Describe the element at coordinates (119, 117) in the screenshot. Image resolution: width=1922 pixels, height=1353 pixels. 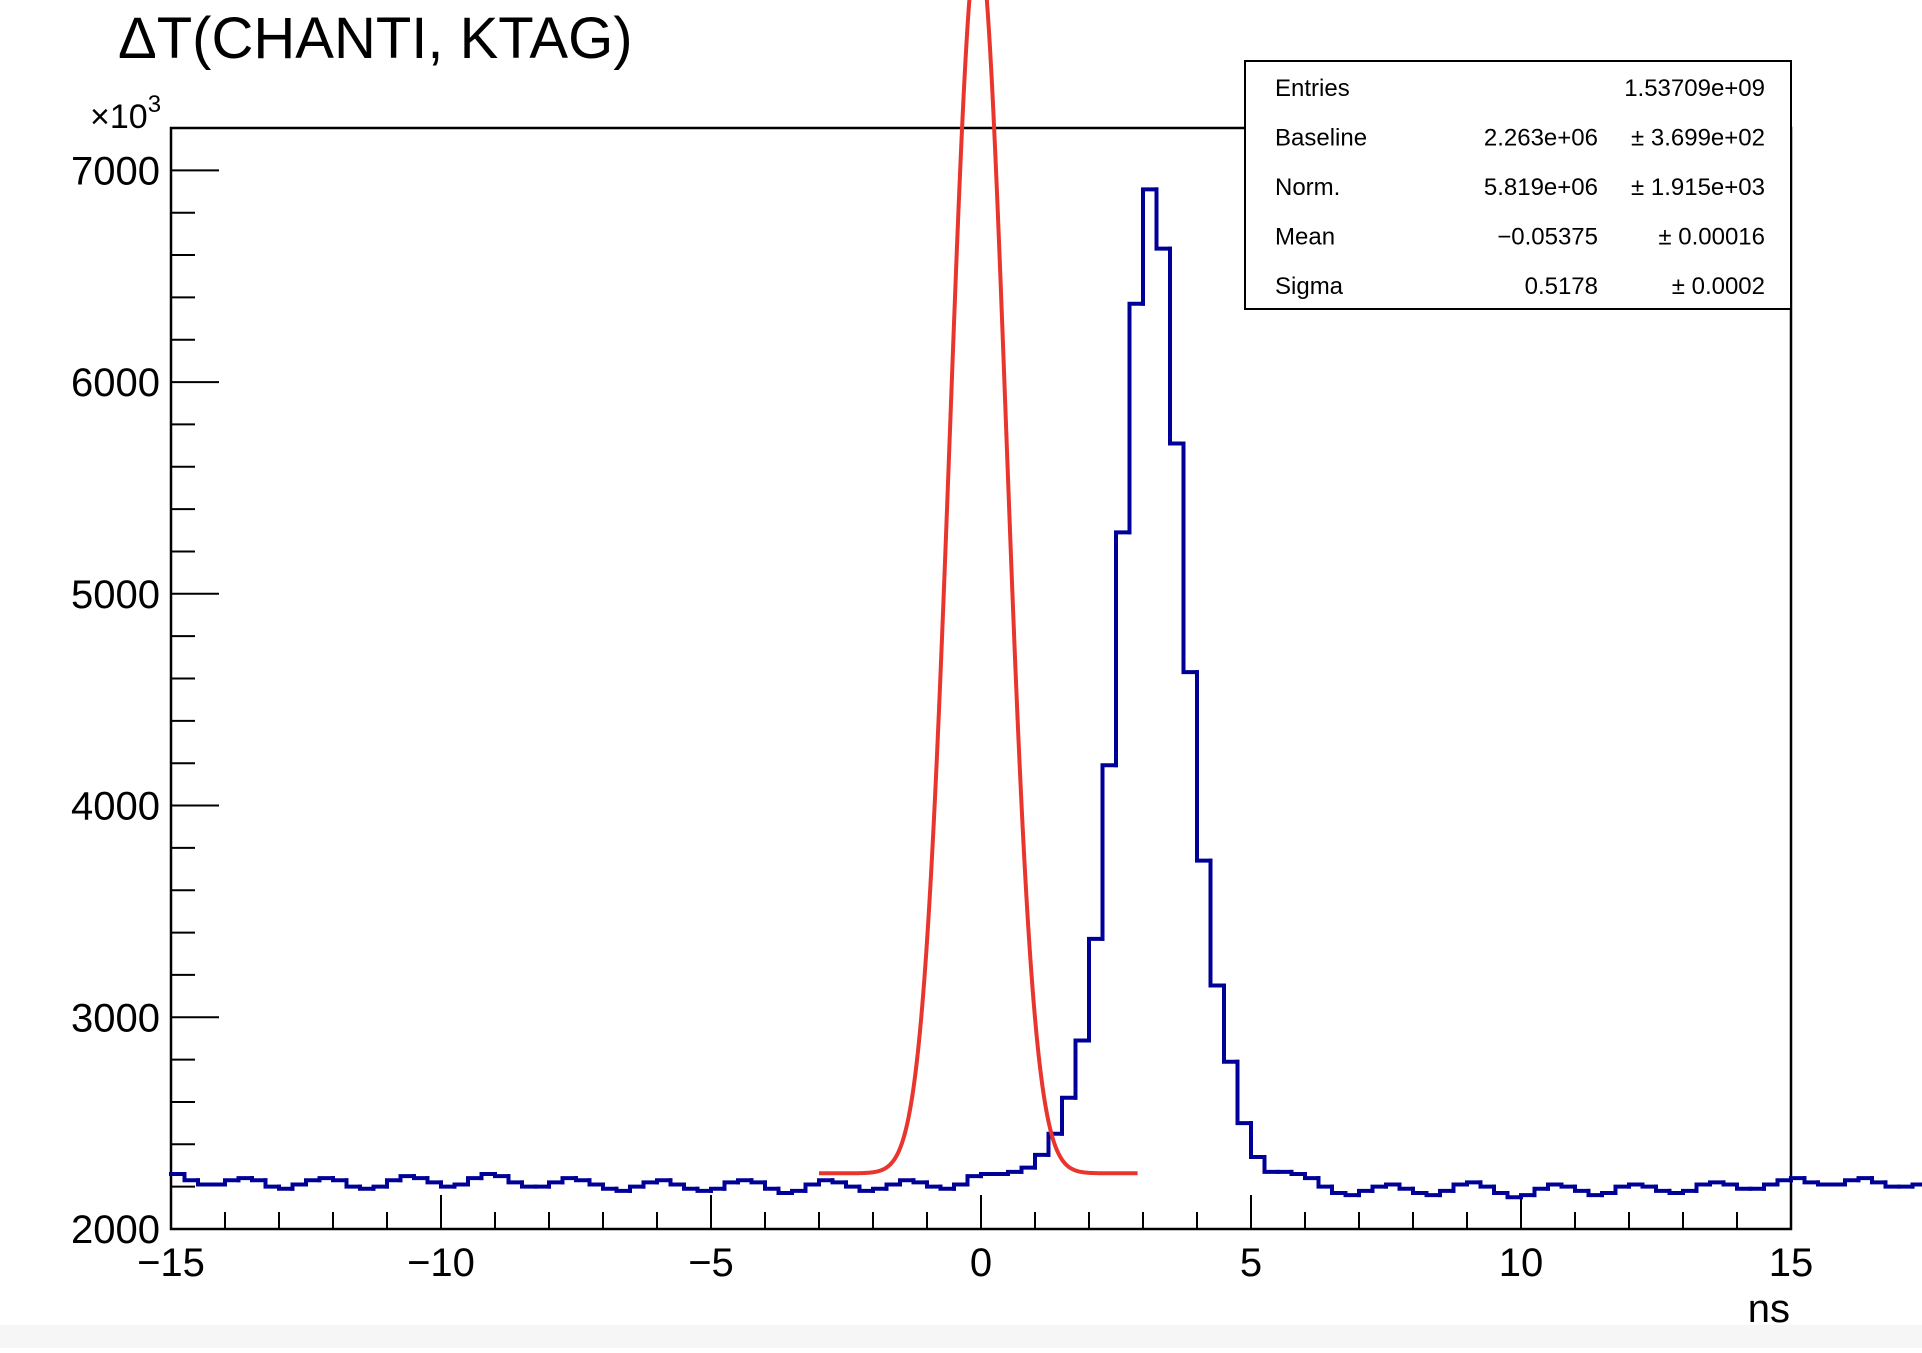
I see `y-axis-multiplier-base: ×10` at that location.